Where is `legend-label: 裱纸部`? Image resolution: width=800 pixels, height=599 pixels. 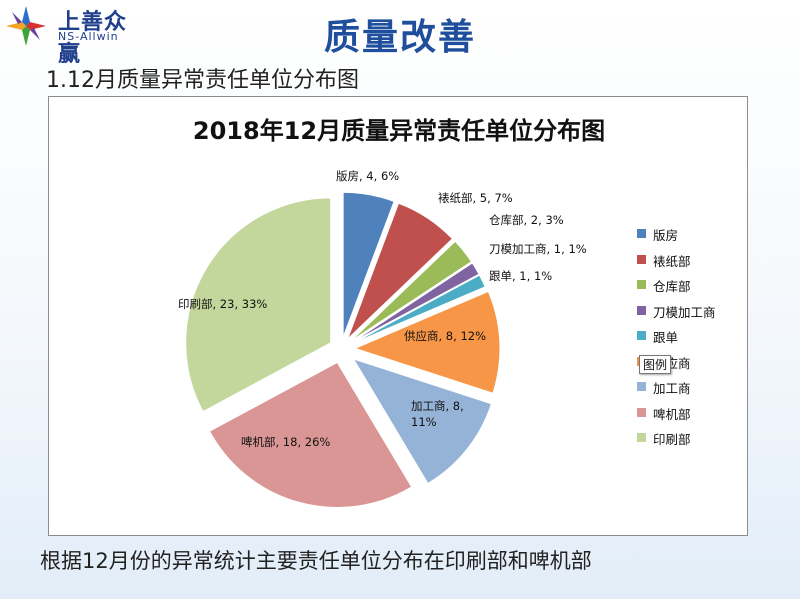
legend-label: 裱纸部 is located at coordinates (672, 261).